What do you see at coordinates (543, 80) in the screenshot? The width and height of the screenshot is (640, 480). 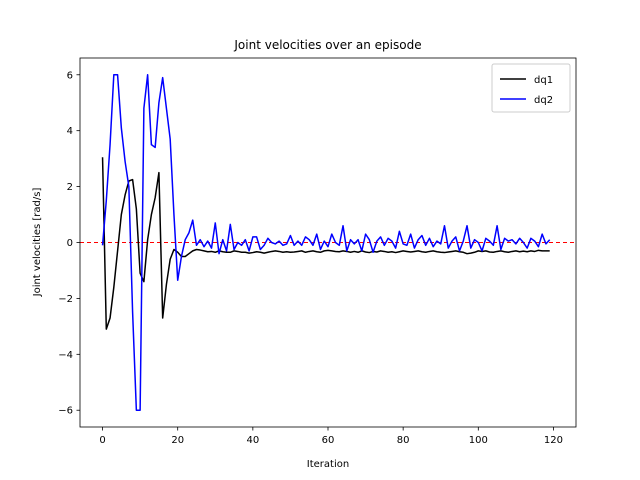 I see `legend-label-dq1: dq1` at bounding box center [543, 80].